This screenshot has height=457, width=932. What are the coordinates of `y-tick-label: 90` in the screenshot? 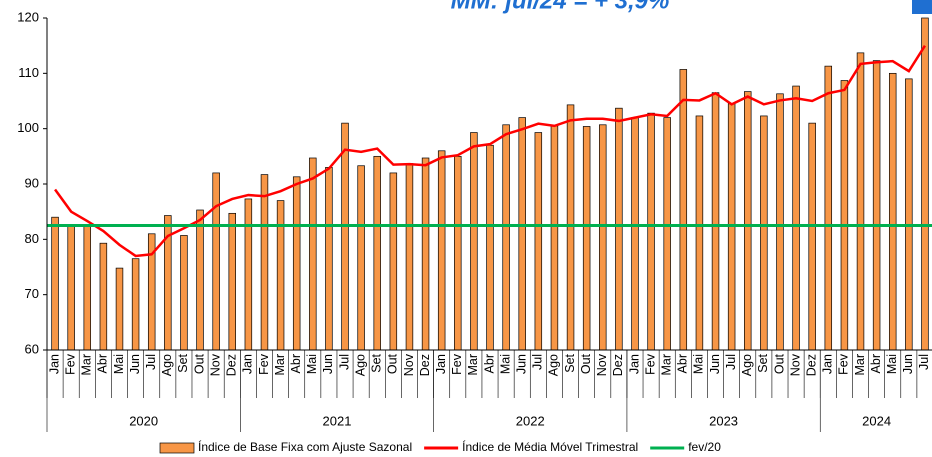 It's located at (32, 182).